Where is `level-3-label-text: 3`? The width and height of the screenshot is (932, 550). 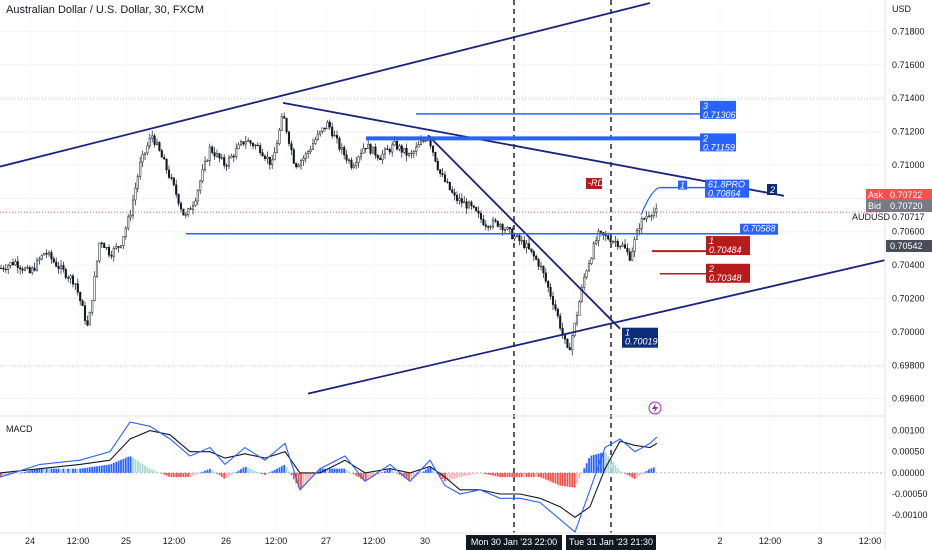
level-3-label-text: 3 is located at coordinates (705, 106).